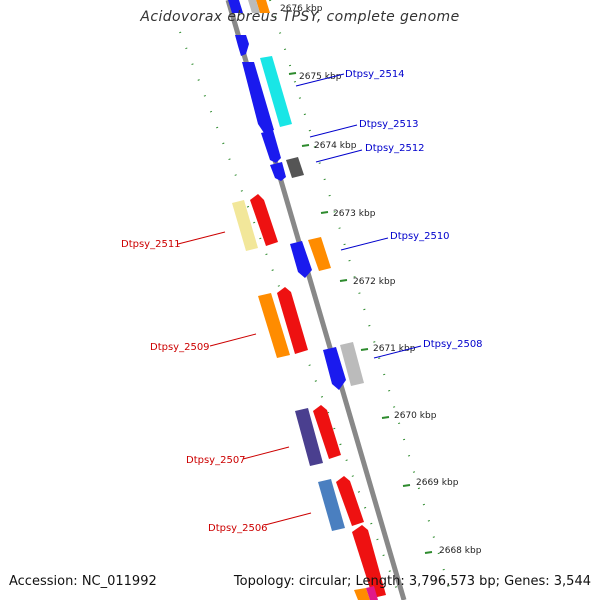 This screenshot has width=600, height=600. I want to click on gene-top-gray, so click(254, 6).